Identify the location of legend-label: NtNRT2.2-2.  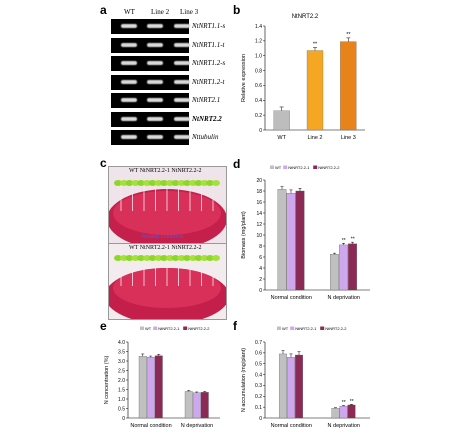
(329, 167).